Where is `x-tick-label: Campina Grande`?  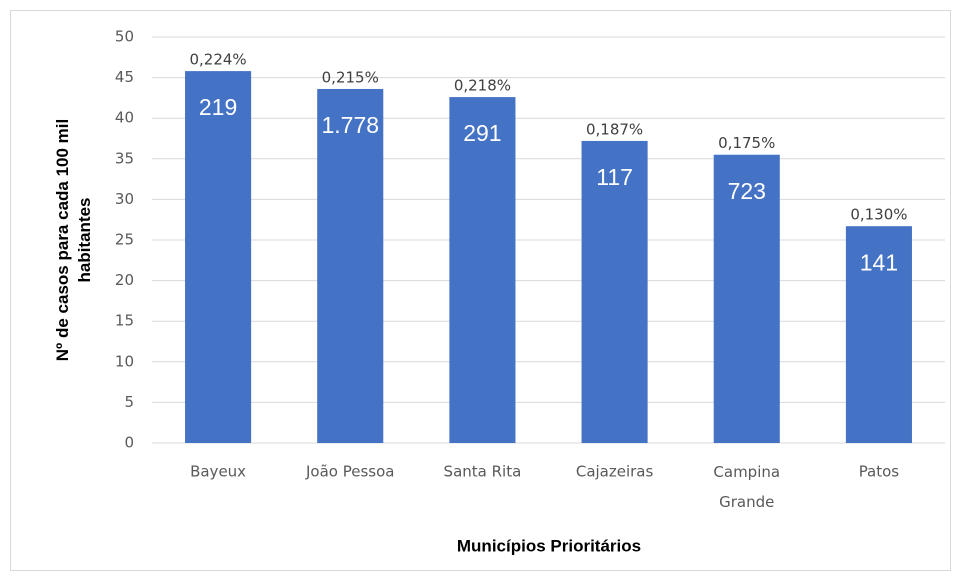
x-tick-label: Campina Grande is located at coordinates (746, 487).